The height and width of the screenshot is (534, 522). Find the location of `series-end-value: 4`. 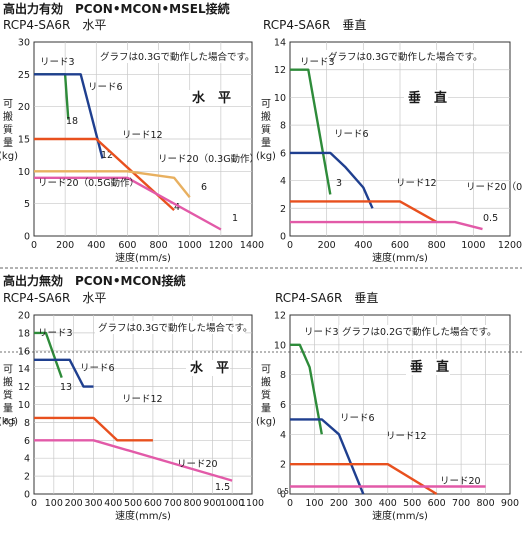

series-end-value: 4 is located at coordinates (177, 207).